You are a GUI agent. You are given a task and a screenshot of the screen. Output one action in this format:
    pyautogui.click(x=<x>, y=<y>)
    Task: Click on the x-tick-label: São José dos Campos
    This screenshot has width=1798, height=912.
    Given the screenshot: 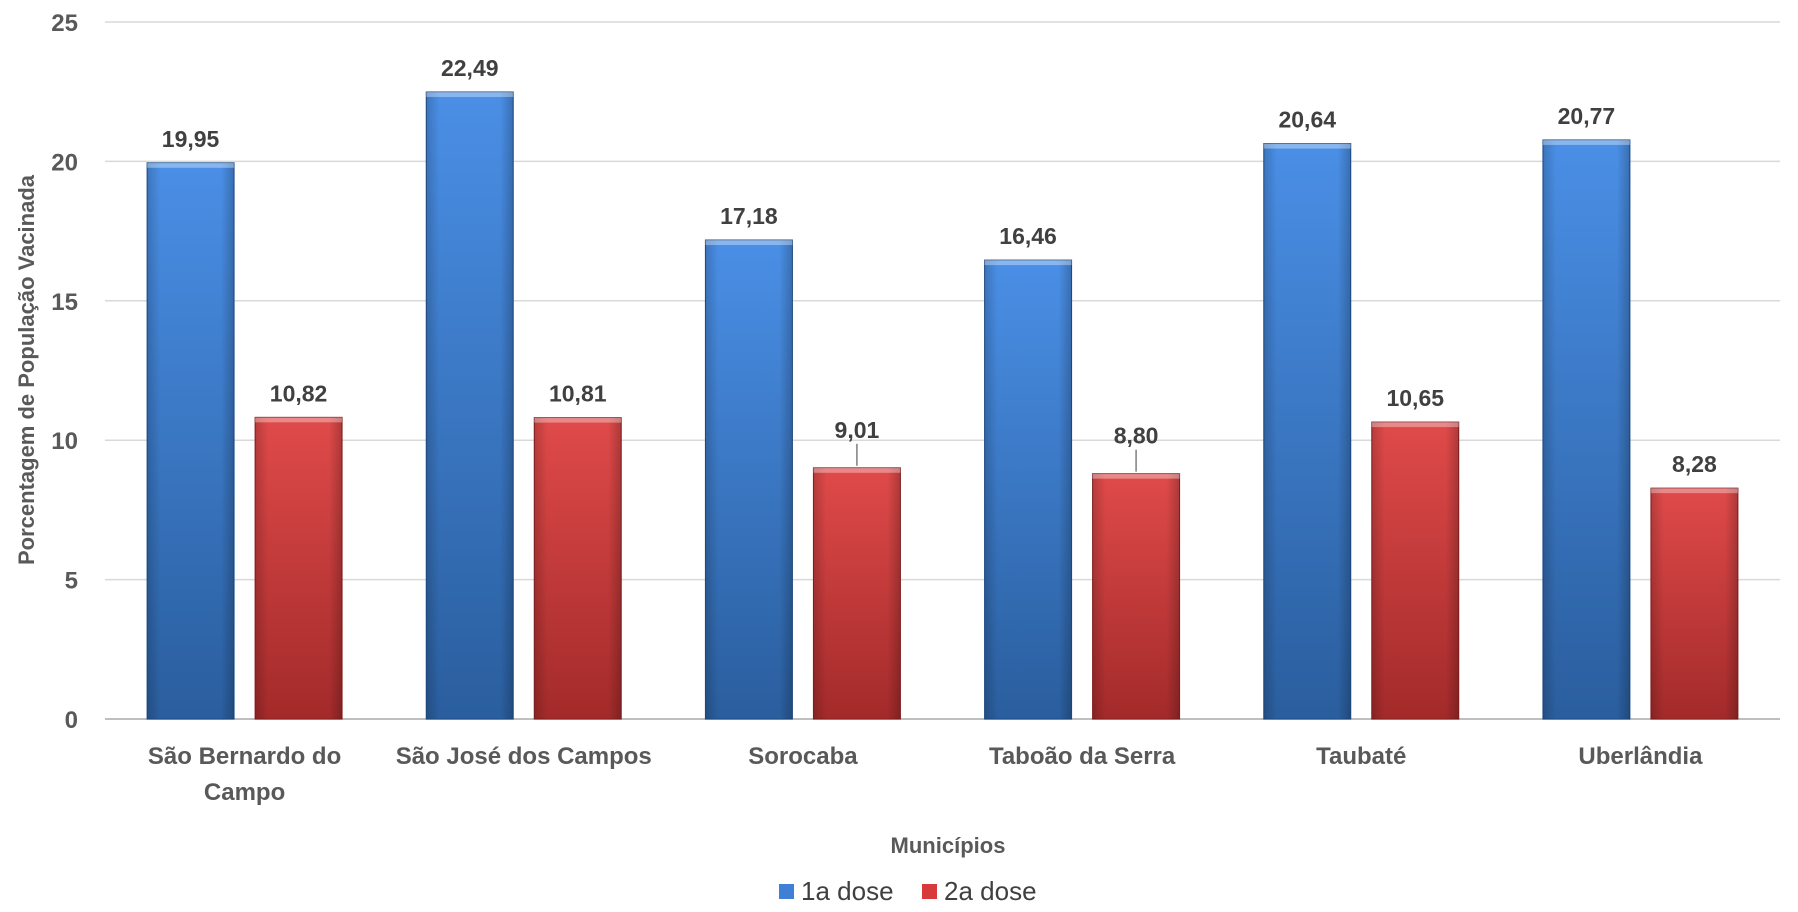 What is the action you would take?
    pyautogui.click(x=524, y=756)
    